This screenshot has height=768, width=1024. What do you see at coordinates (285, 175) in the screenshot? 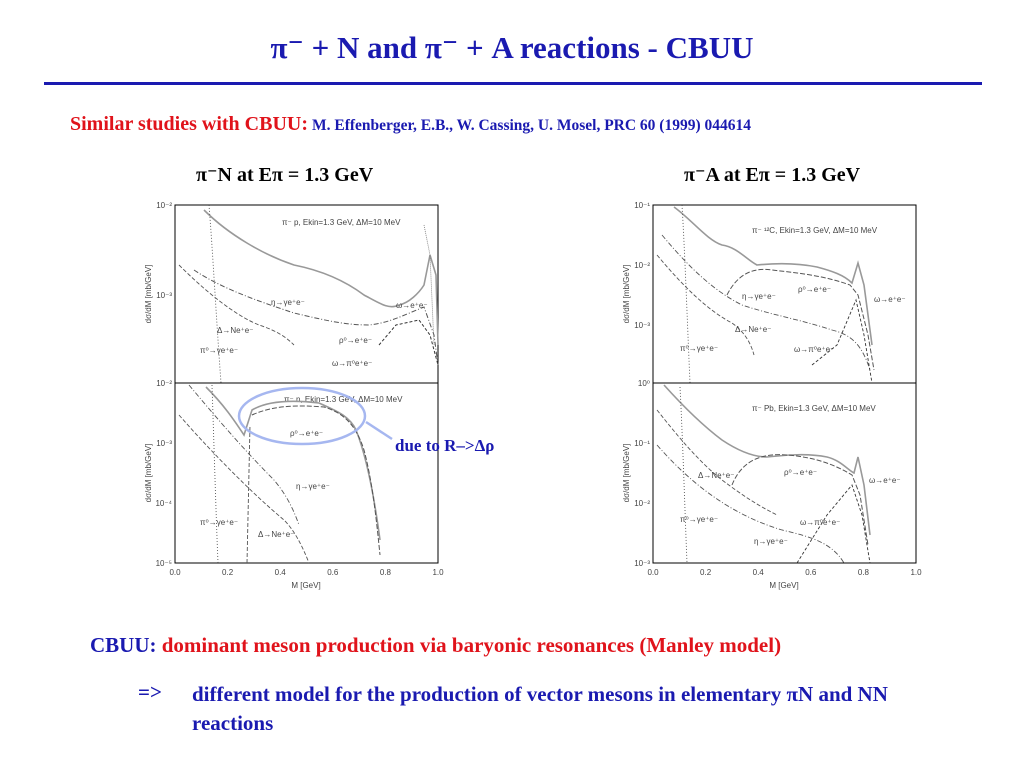
I see `left-figure-title: π⁻N at Eπ = 1.3 GeV` at bounding box center [285, 175].